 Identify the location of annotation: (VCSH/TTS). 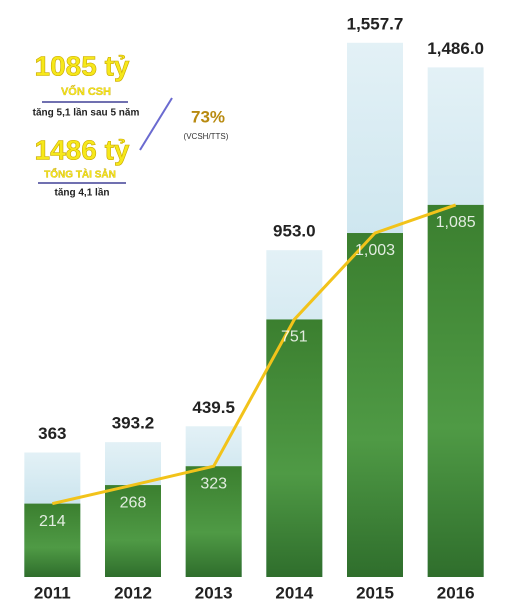
(206, 136).